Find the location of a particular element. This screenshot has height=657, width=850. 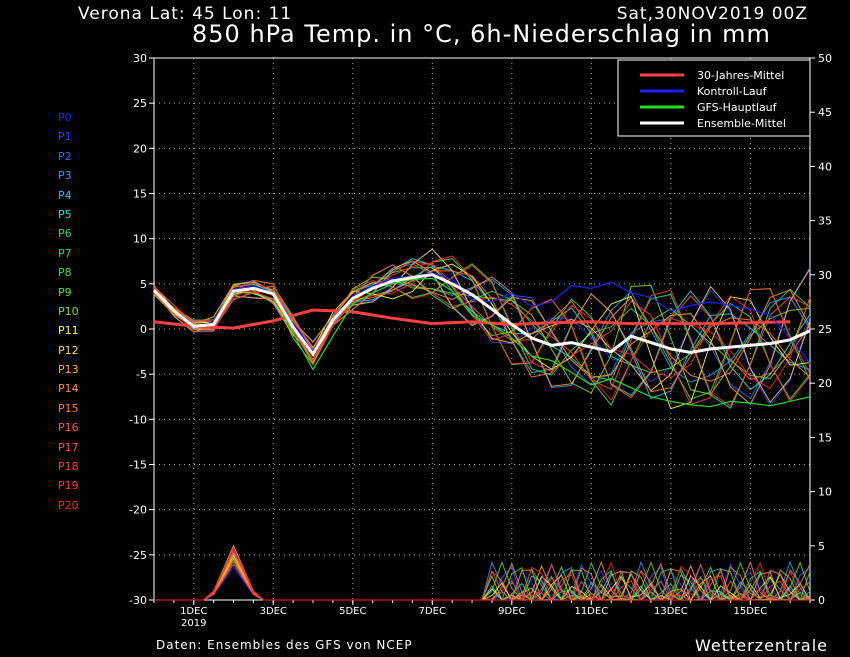

y-tick-label-right: 25 is located at coordinates (825, 329).